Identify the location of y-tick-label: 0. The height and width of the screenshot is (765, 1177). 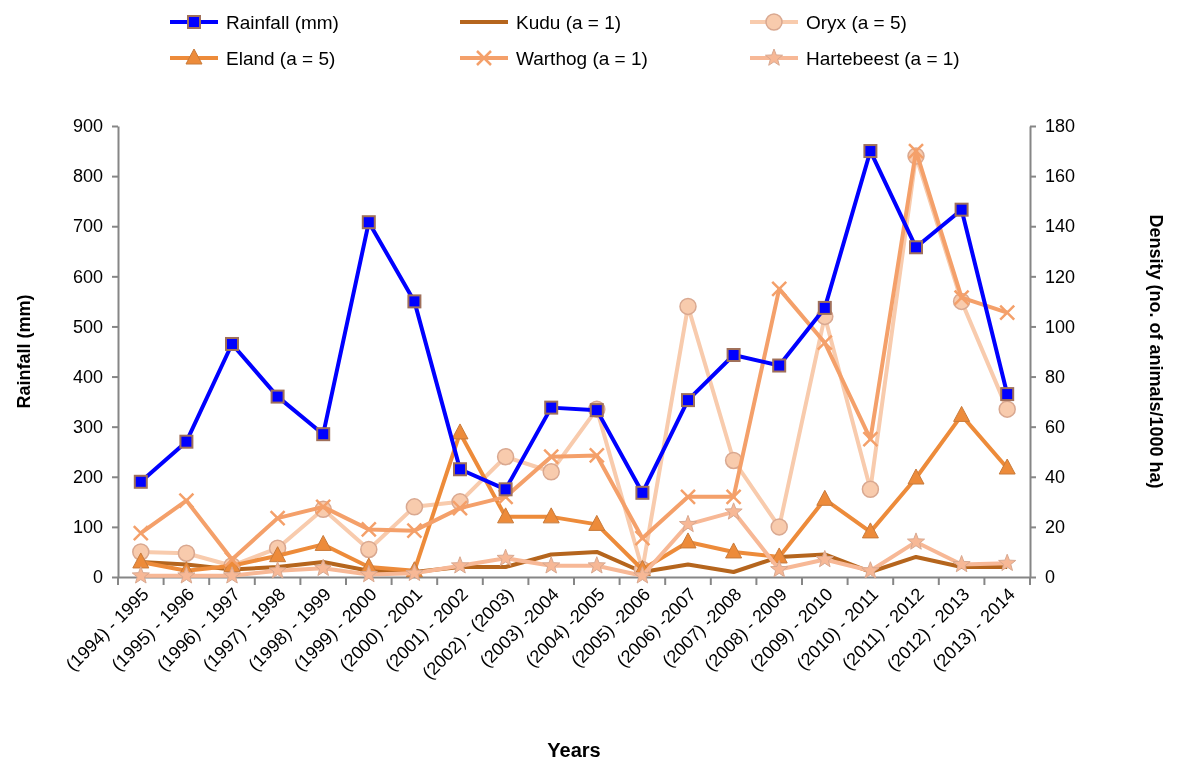
(97, 577).